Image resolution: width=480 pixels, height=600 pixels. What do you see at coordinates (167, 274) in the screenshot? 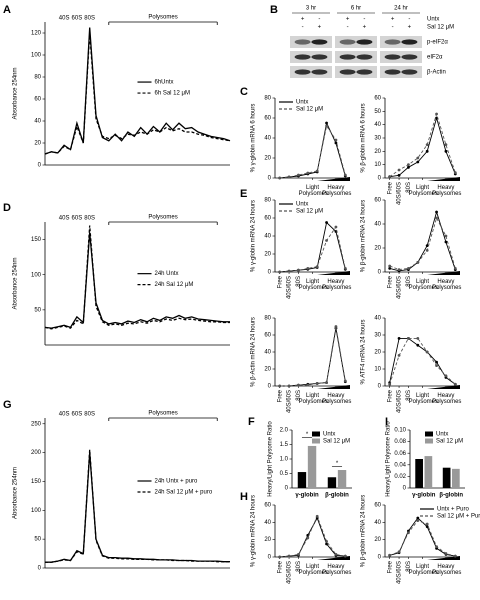
I see `legend-label: 24h Untx` at bounding box center [167, 274].